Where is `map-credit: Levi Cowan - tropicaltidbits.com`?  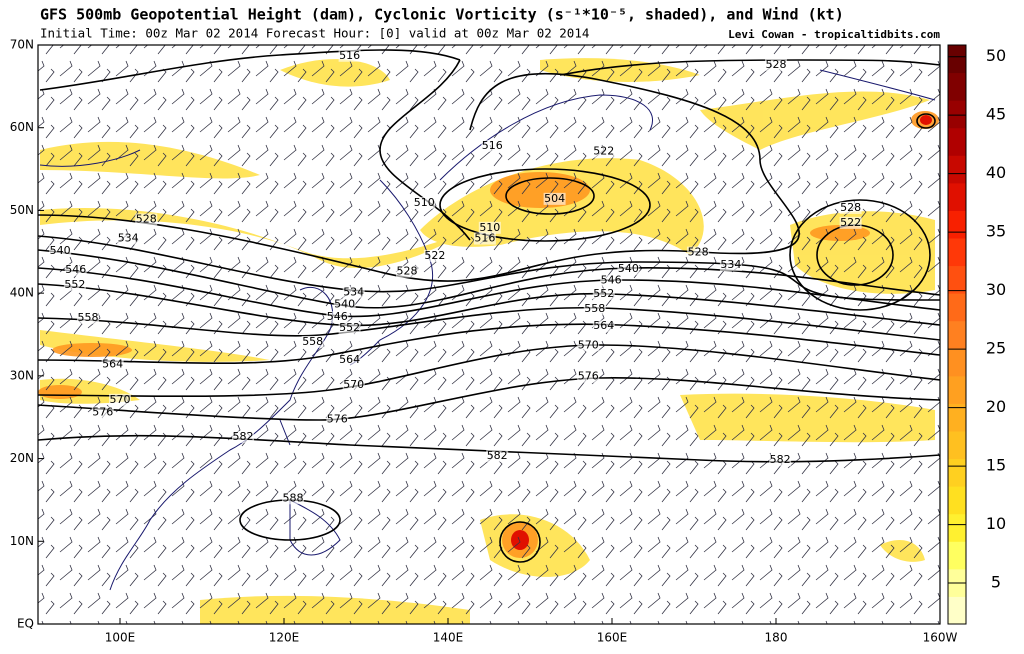
map-credit: Levi Cowan - tropicaltidbits.com is located at coordinates (834, 34).